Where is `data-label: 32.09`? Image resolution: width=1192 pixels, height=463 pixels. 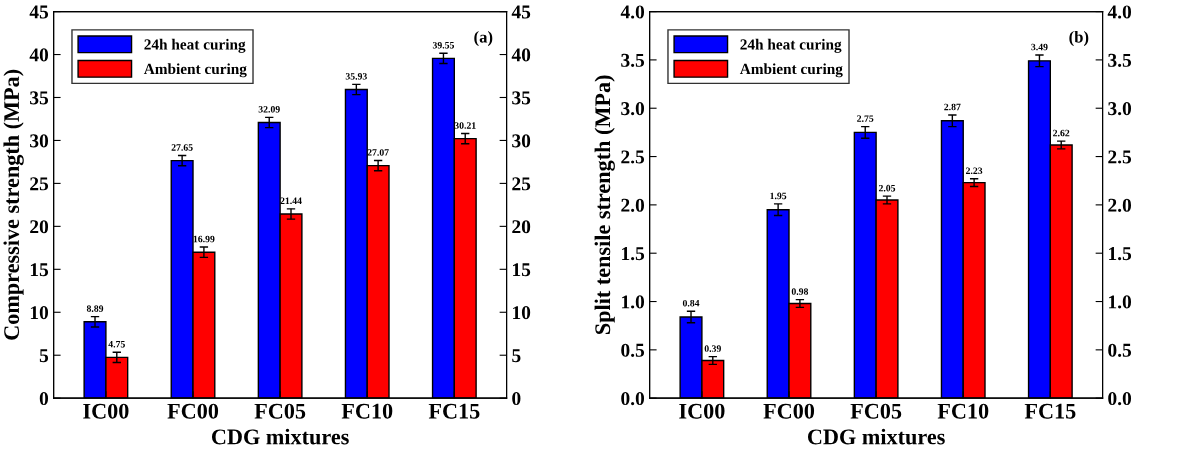
data-label: 32.09 is located at coordinates (269, 109).